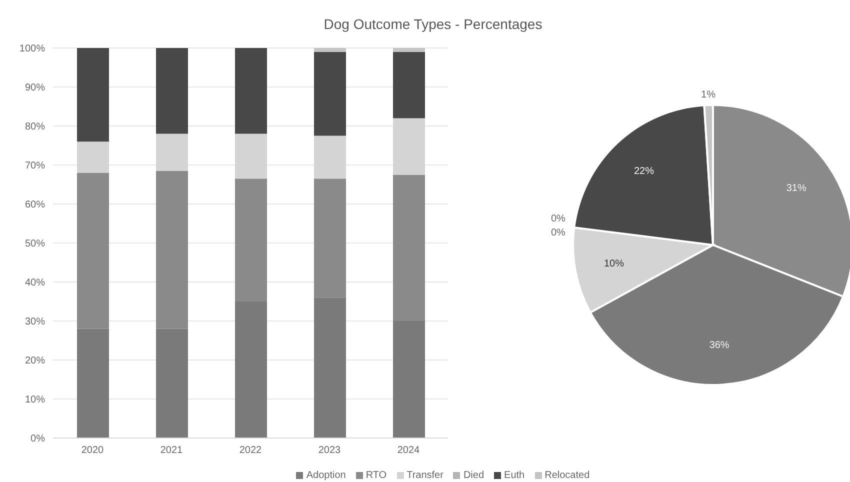 The height and width of the screenshot is (482, 850). I want to click on y-tick-label: 0%, so click(38, 439).